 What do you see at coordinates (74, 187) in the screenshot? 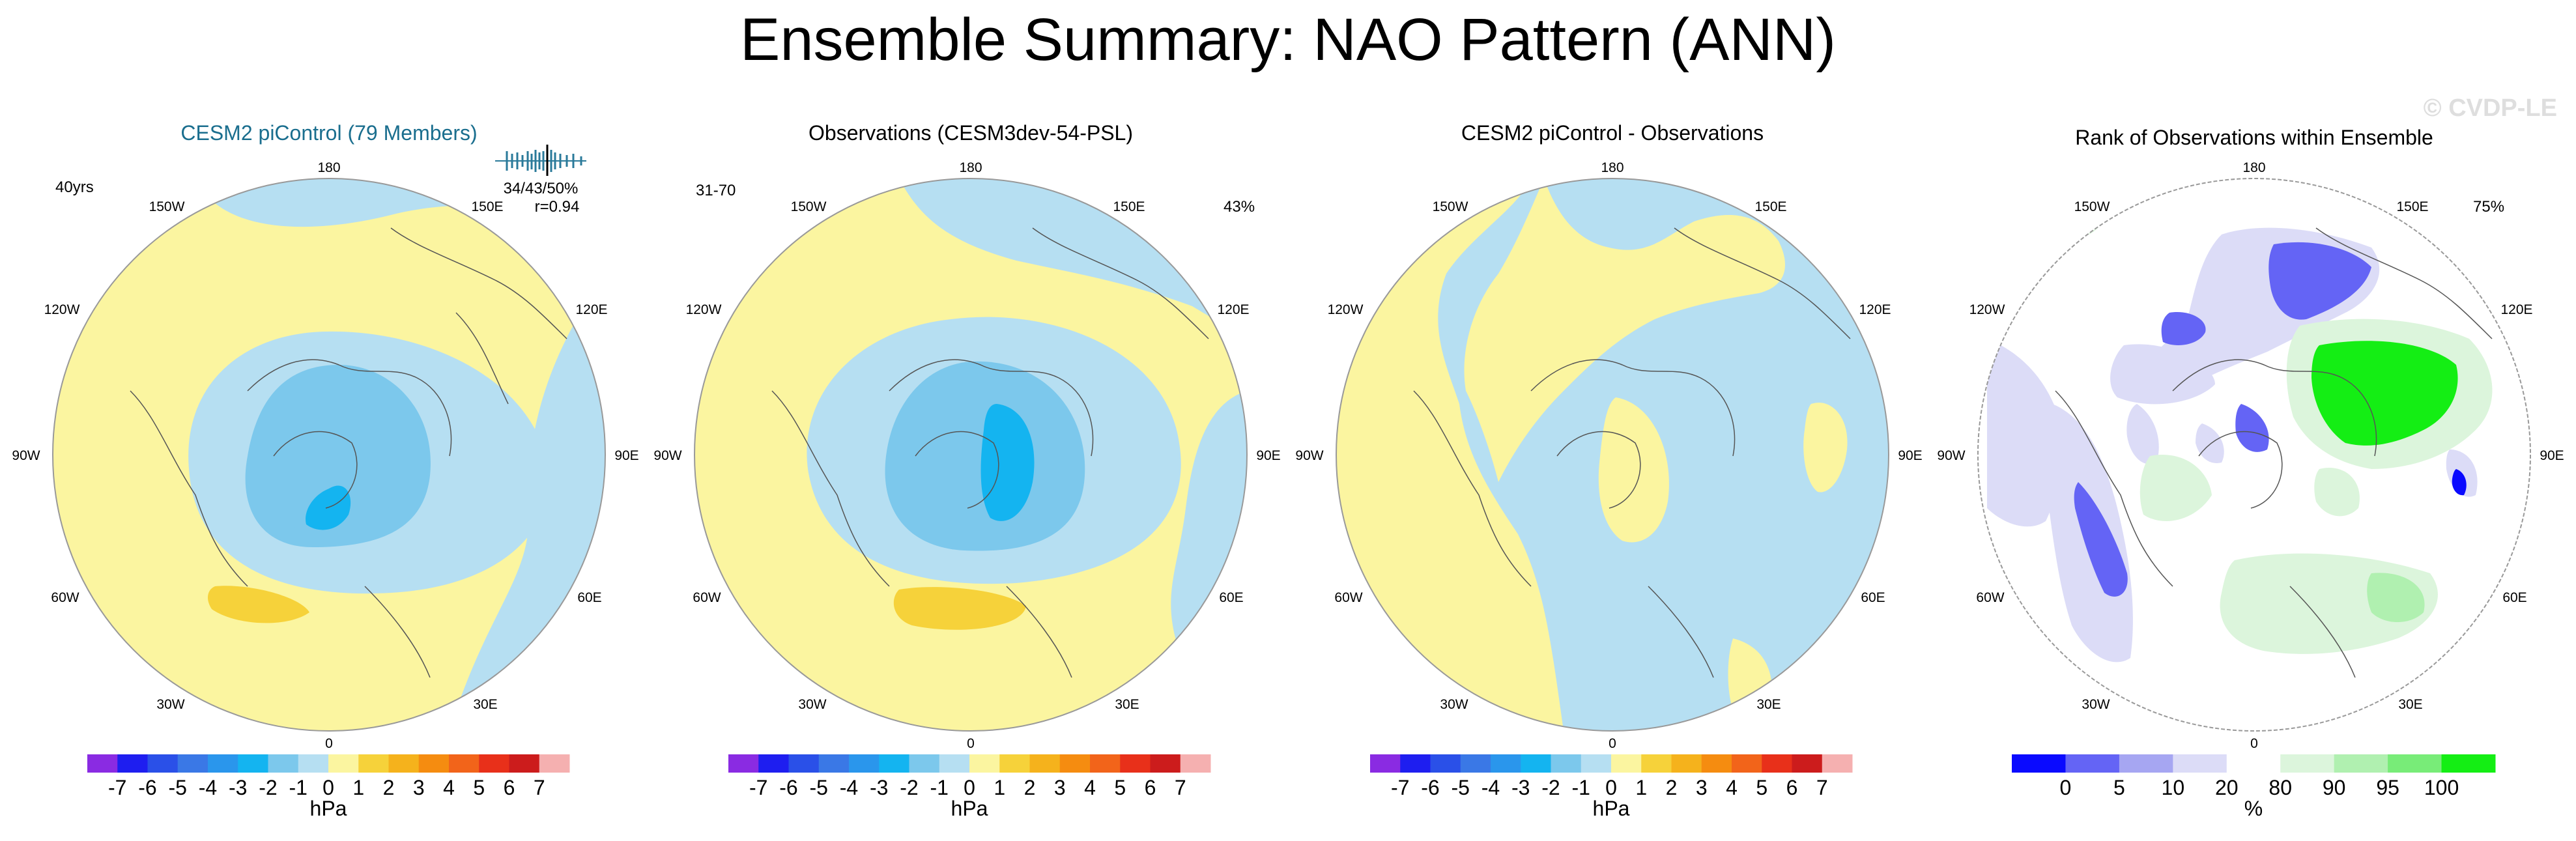
I see `panel-left-note: 40yrs` at bounding box center [74, 187].